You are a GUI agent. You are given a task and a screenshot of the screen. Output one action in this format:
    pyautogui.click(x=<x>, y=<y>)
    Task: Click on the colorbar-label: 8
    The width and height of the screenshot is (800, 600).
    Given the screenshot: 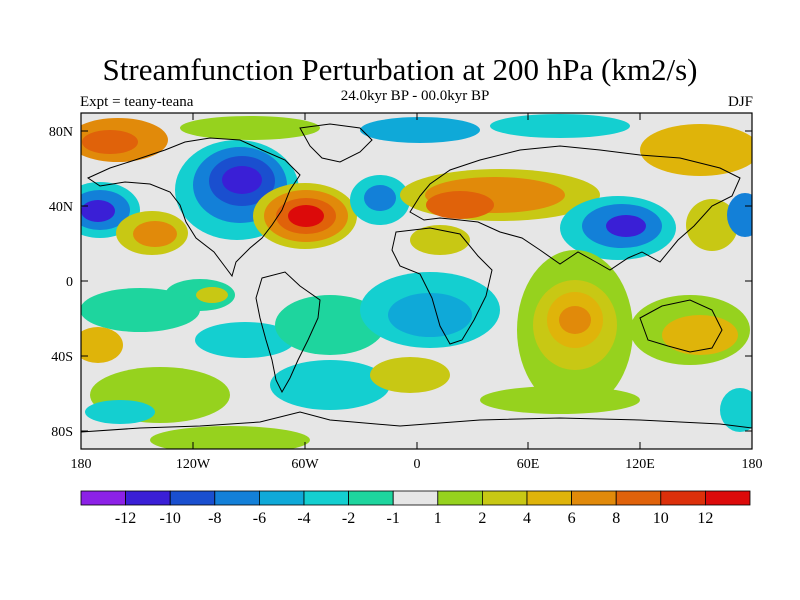 What is the action you would take?
    pyautogui.click(x=616, y=518)
    